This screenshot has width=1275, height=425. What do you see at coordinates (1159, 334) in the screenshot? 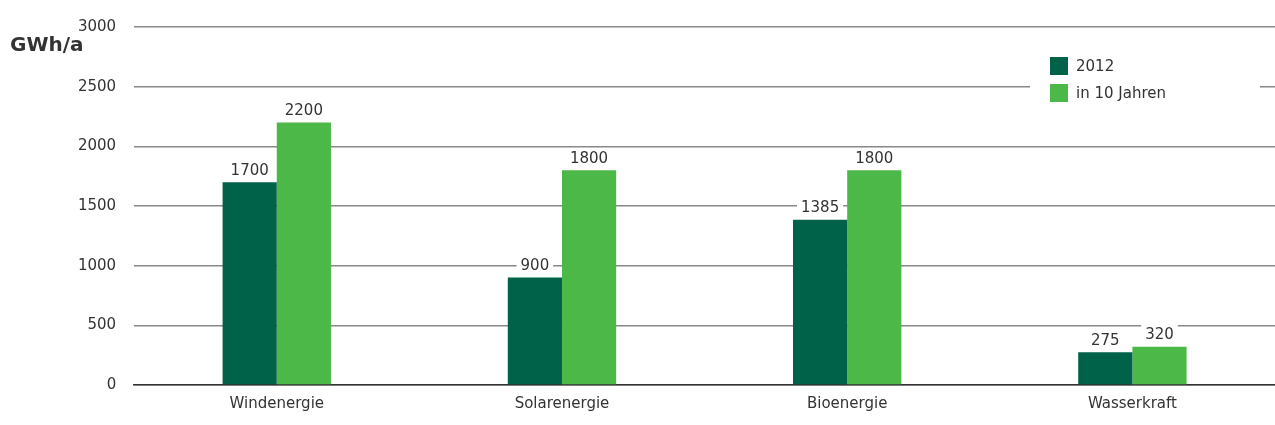
I see `data-label: 320` at bounding box center [1159, 334].